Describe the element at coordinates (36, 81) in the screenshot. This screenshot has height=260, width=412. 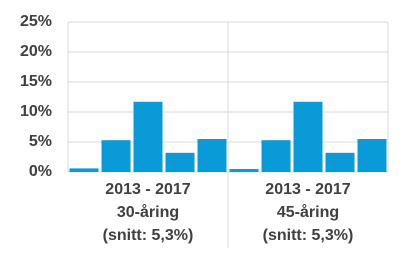
I see `y-tick-label: 15%` at that location.